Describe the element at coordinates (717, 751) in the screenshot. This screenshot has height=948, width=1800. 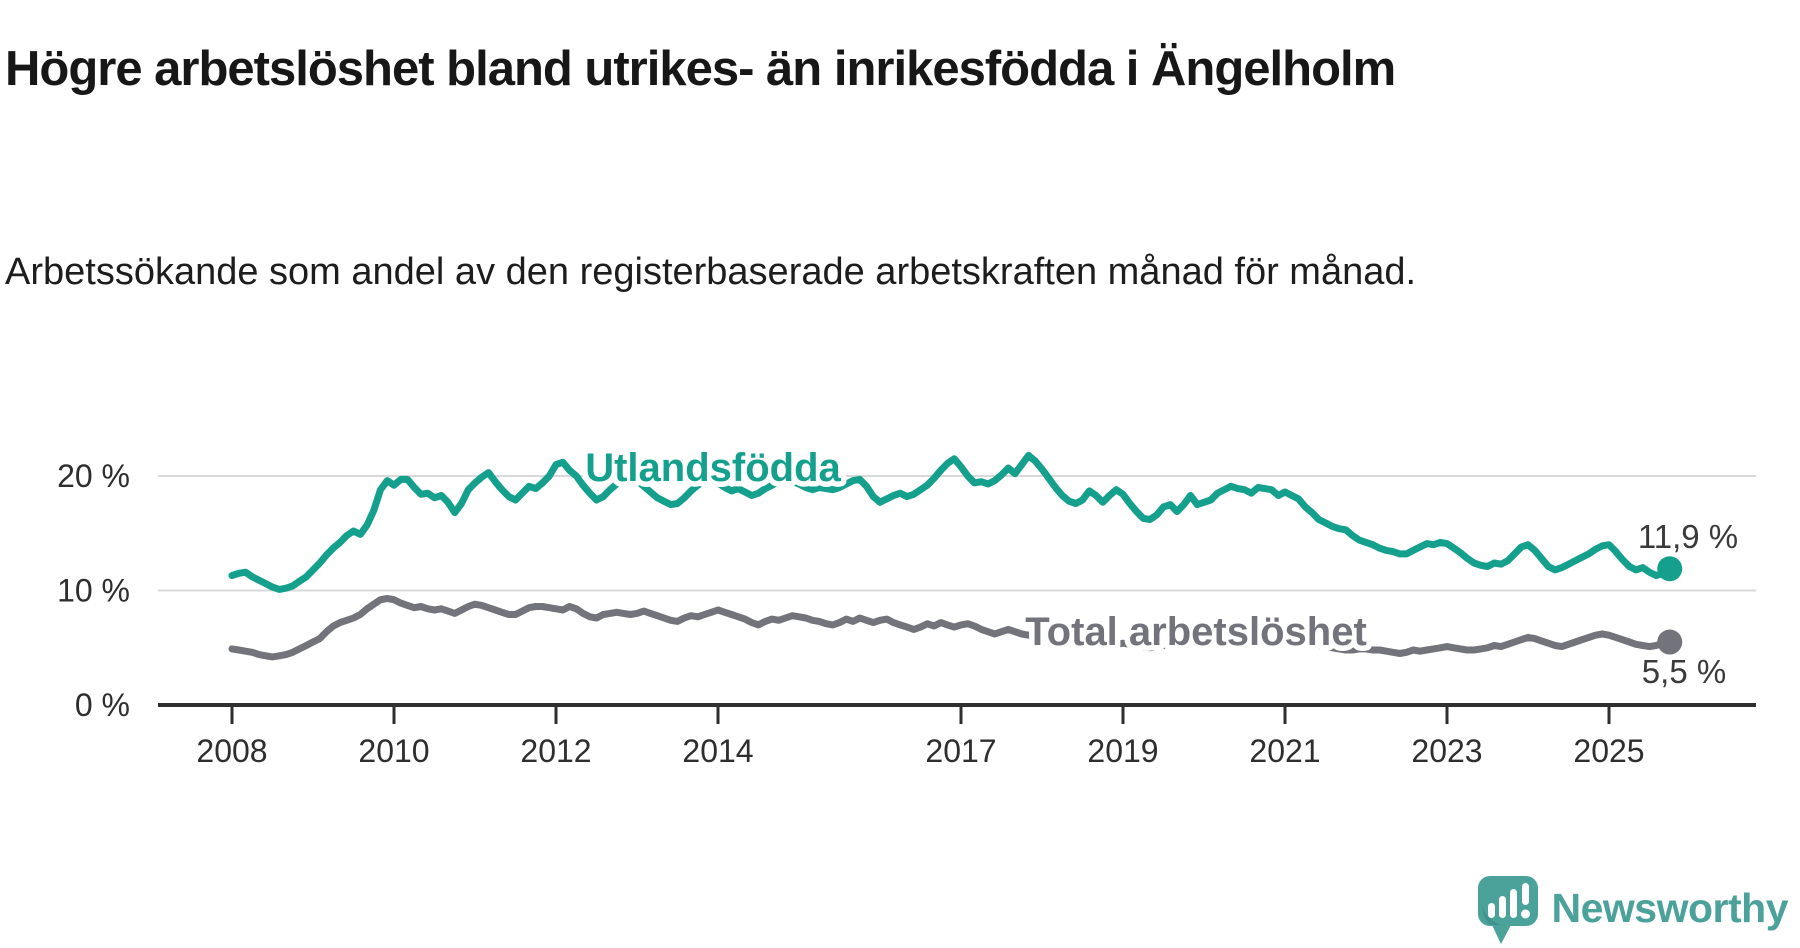
I see `x-tick-label: 2014` at that location.